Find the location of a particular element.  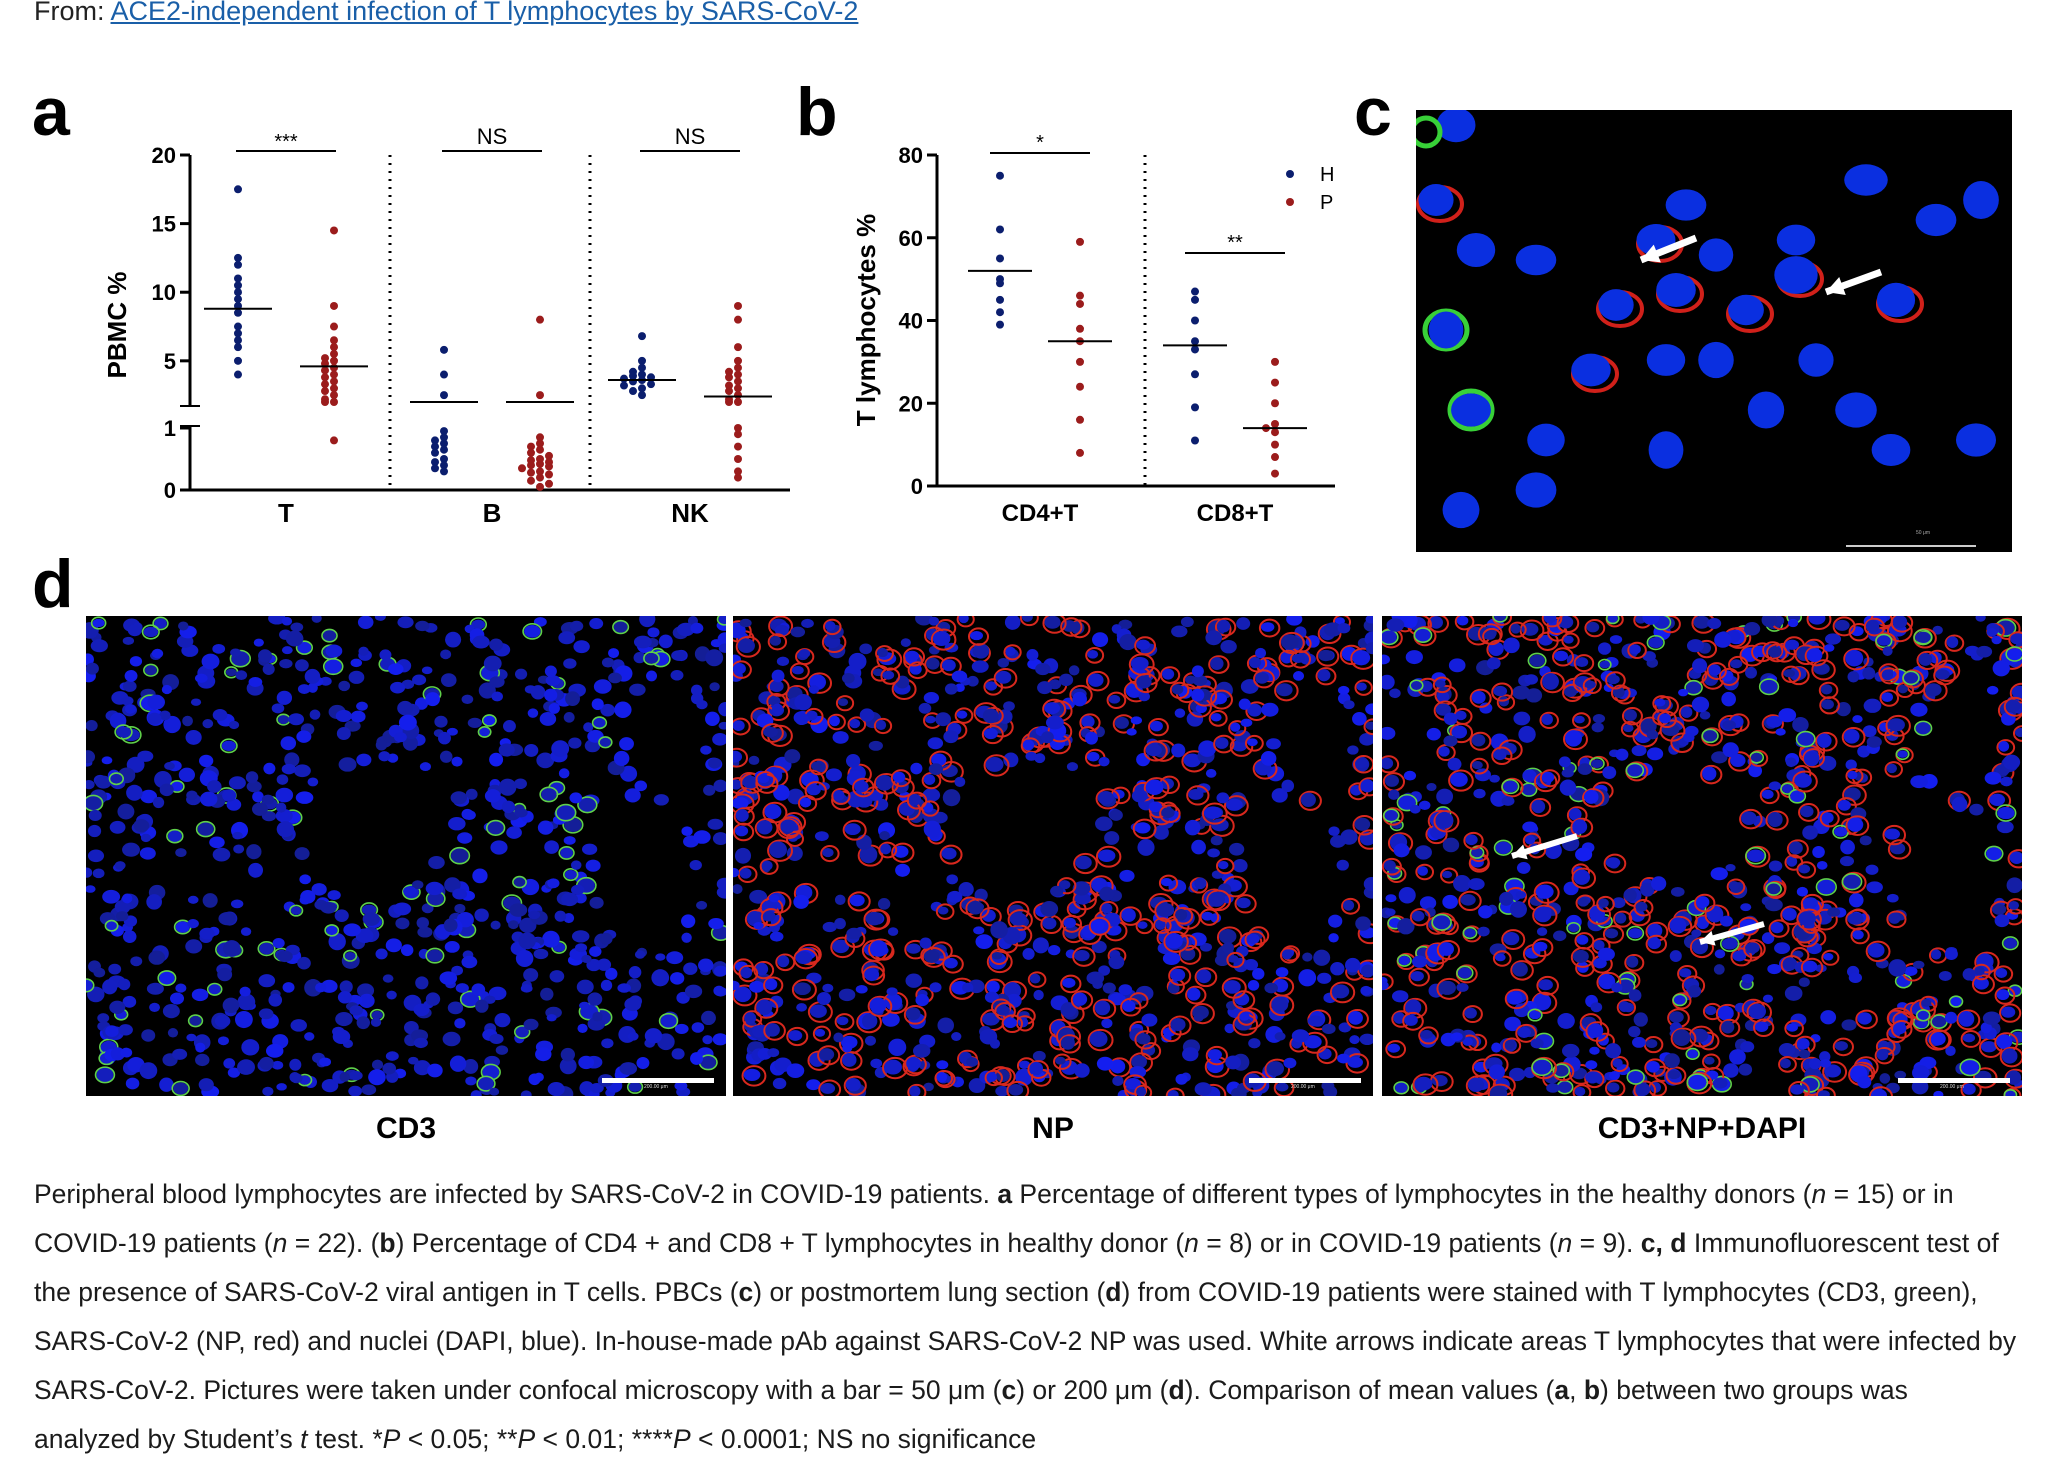

tissue-void is located at coordinates (1962, 736).